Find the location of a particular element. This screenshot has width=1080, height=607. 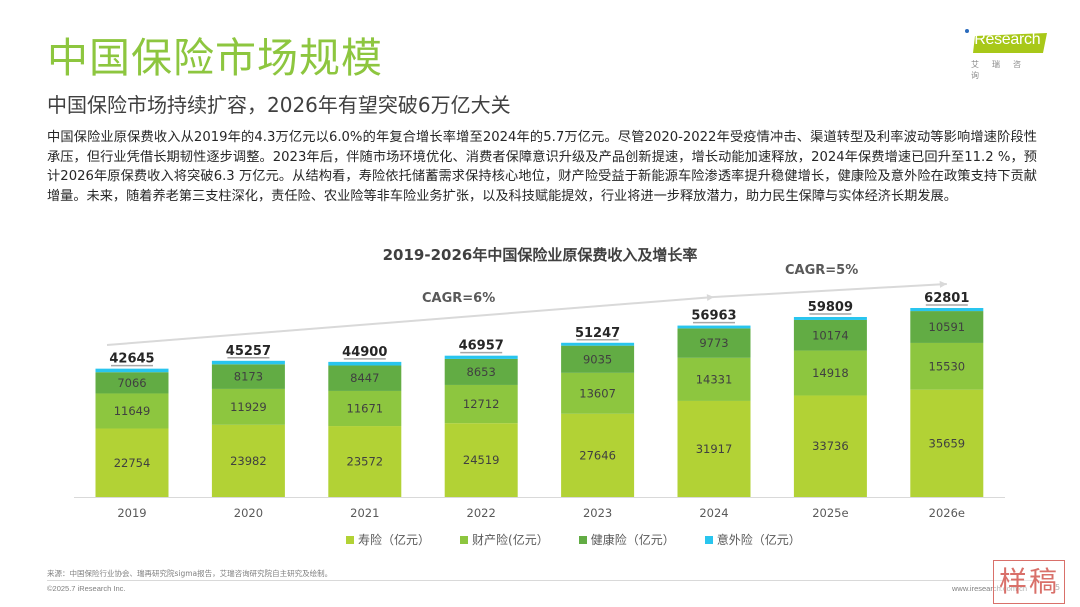

segment-value-label: 15530 is located at coordinates (947, 366).